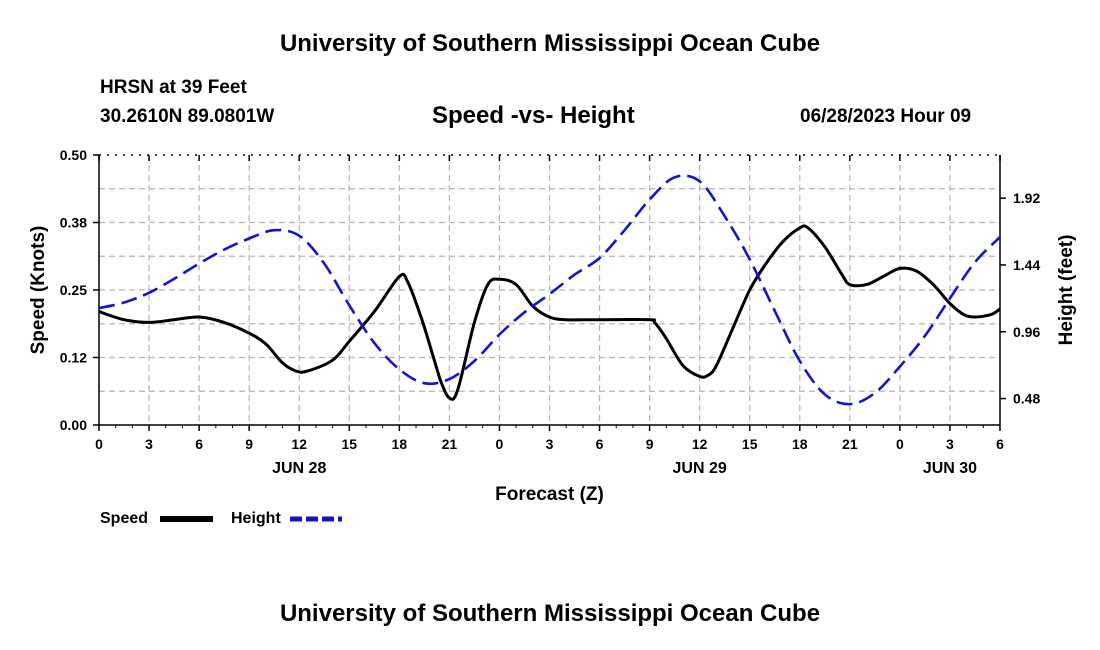 Image resolution: width=1100 pixels, height=650 pixels. Describe the element at coordinates (1066, 290) in the screenshot. I see `y2-axis-label: Height (feet)` at that location.